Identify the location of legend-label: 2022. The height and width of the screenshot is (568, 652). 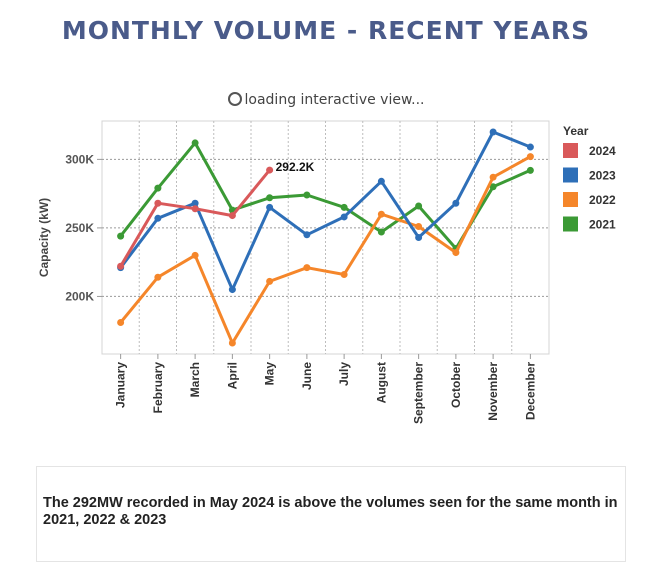
(602, 200).